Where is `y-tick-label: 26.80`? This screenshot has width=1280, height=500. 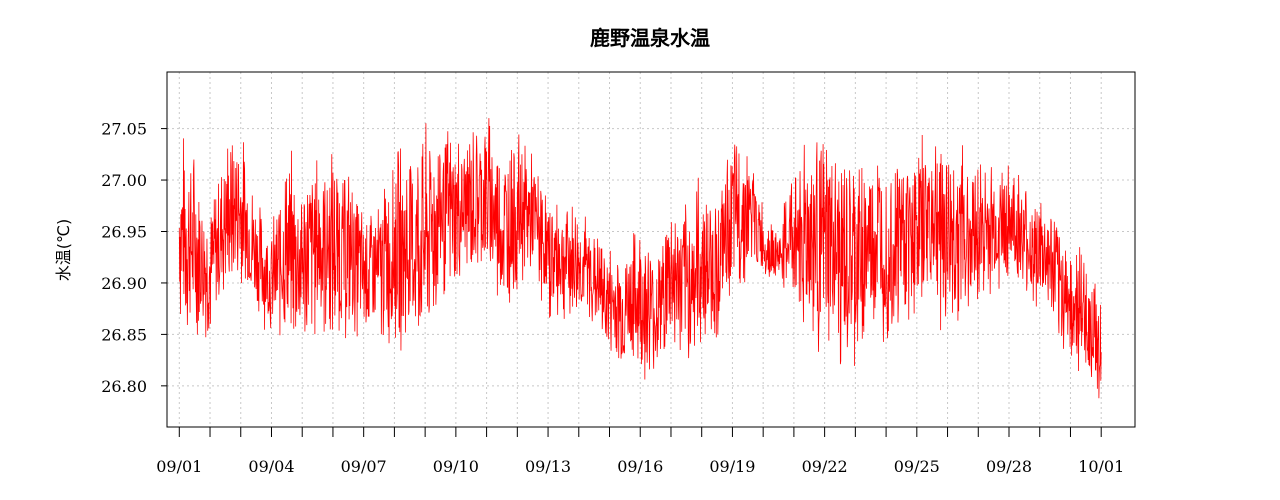
y-tick-label: 26.80 is located at coordinates (124, 386).